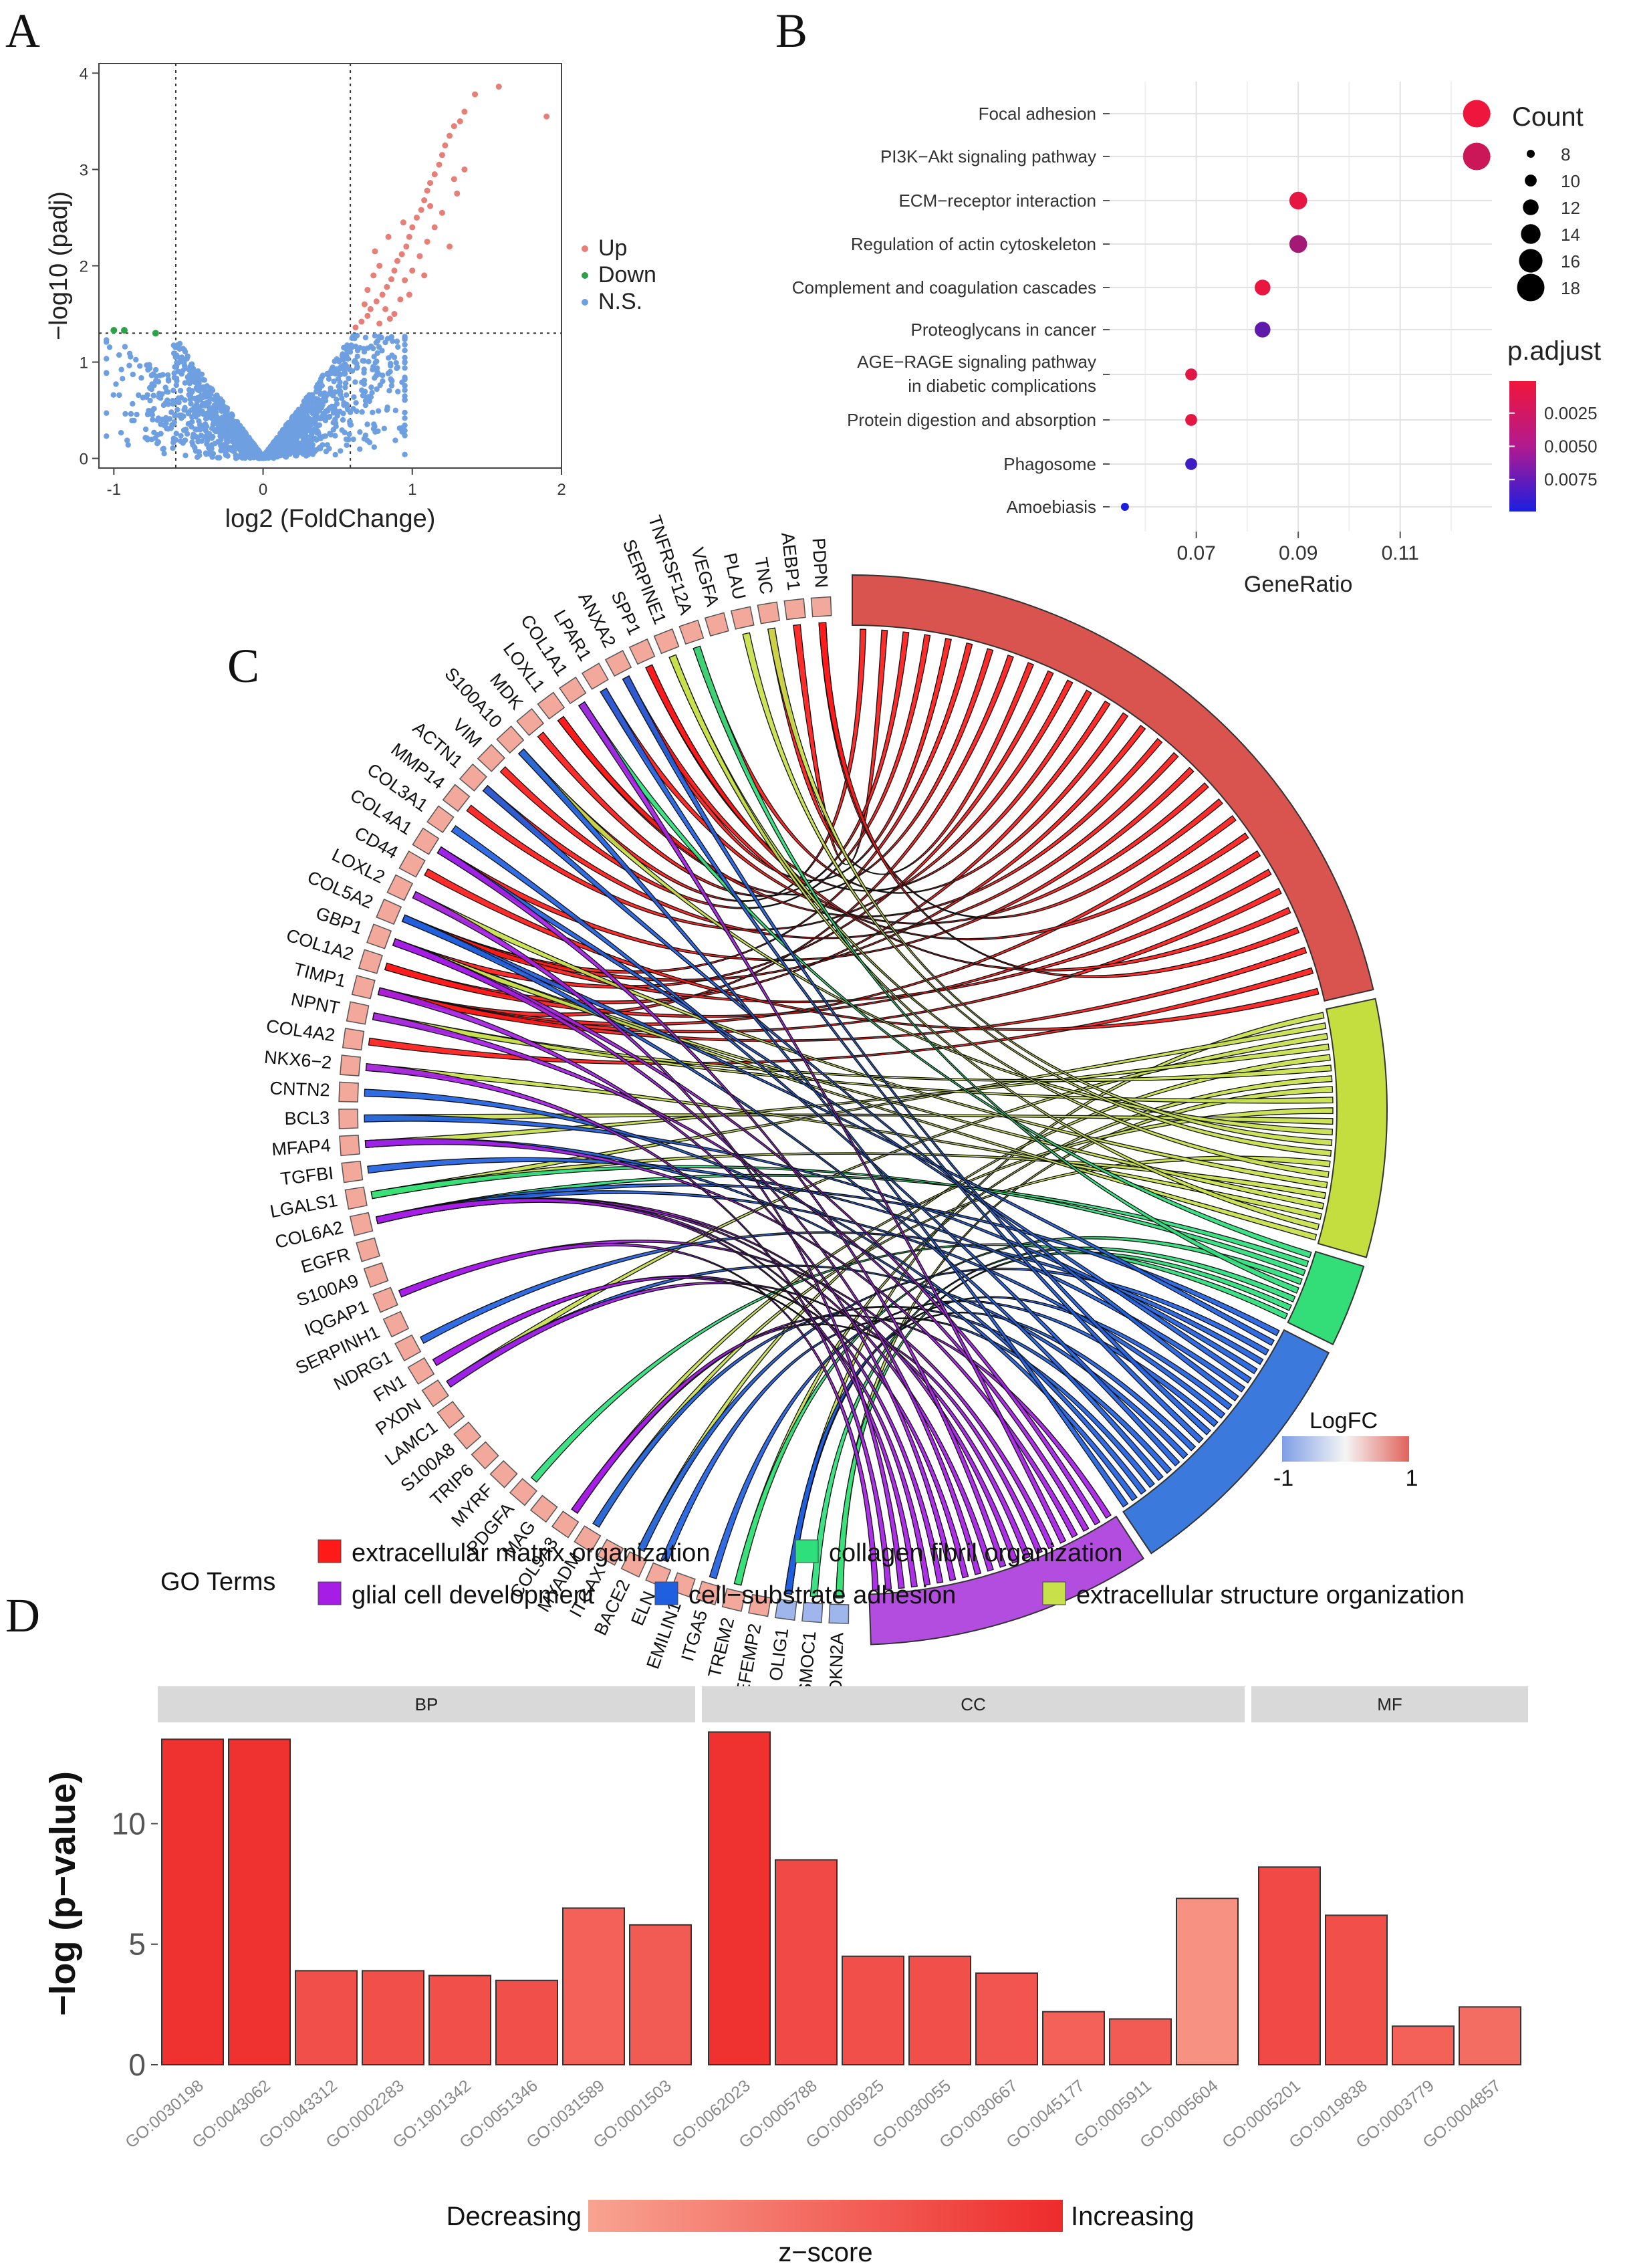  I want to click on gene-label: TIMP1, so click(319, 975).